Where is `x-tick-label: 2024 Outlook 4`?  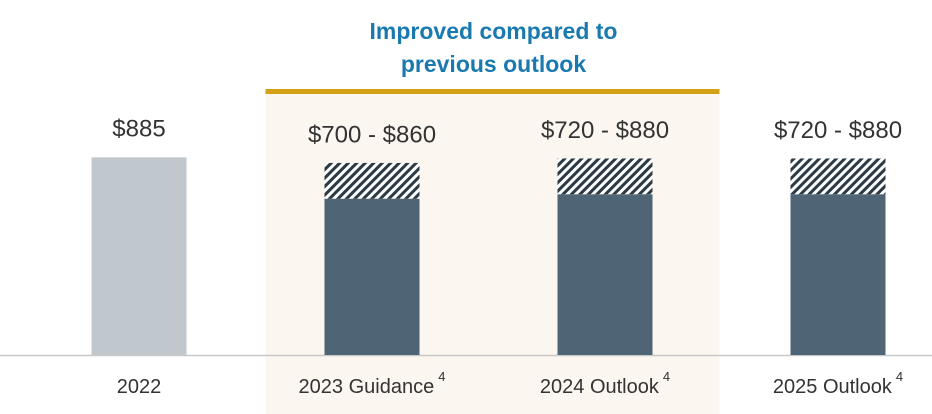 x-tick-label: 2024 Outlook 4 is located at coordinates (605, 383).